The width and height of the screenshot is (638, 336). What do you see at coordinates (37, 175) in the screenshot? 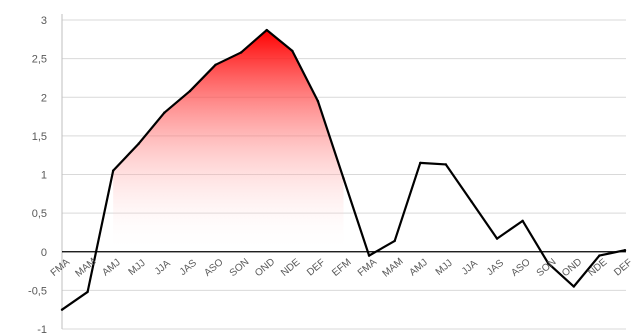
I see `y-axis-ticks: -1 -0,5 0 0,5 1 1,5 2 2,5 3` at bounding box center [37, 175].